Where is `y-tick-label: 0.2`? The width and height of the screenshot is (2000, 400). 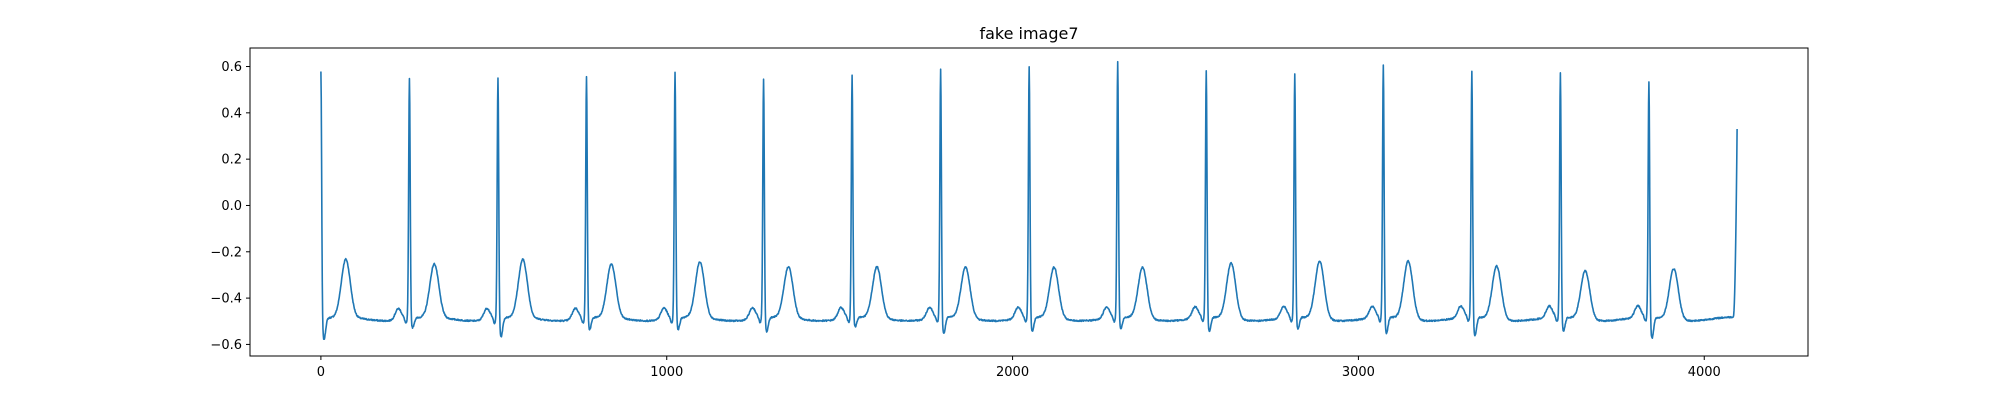
y-tick-label: 0.2 is located at coordinates (231, 160).